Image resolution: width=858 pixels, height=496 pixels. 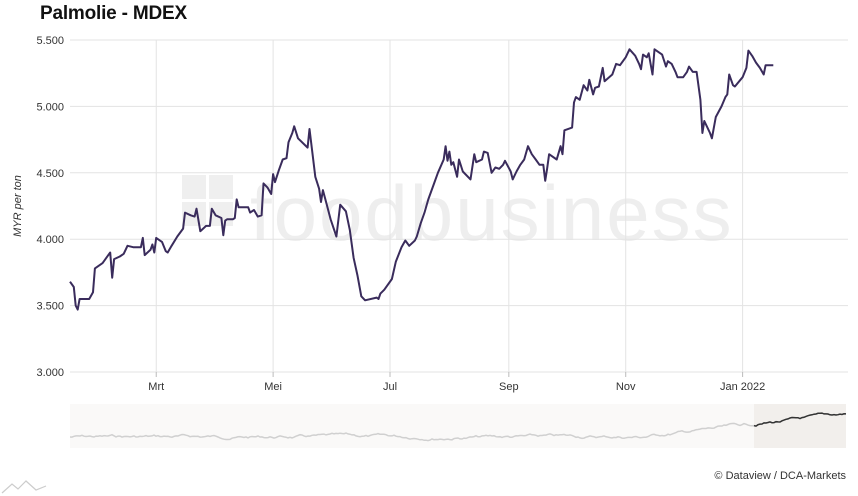 What do you see at coordinates (456, 387) in the screenshot?
I see `x-tick-labels: Mrt Mei Jul Sep Nov Jan 2022` at bounding box center [456, 387].